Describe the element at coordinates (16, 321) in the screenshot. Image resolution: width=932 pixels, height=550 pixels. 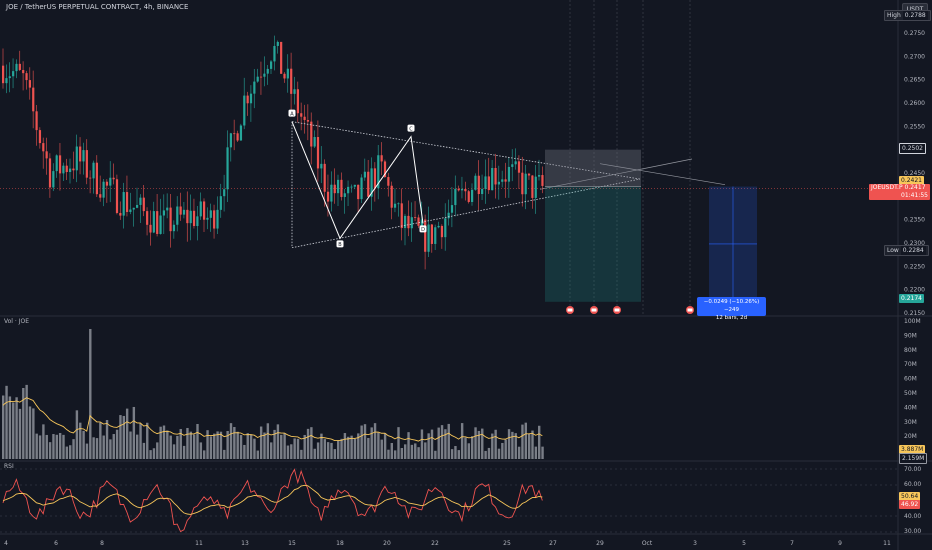
I see `volume-pane-label: Vol · JOE` at that location.